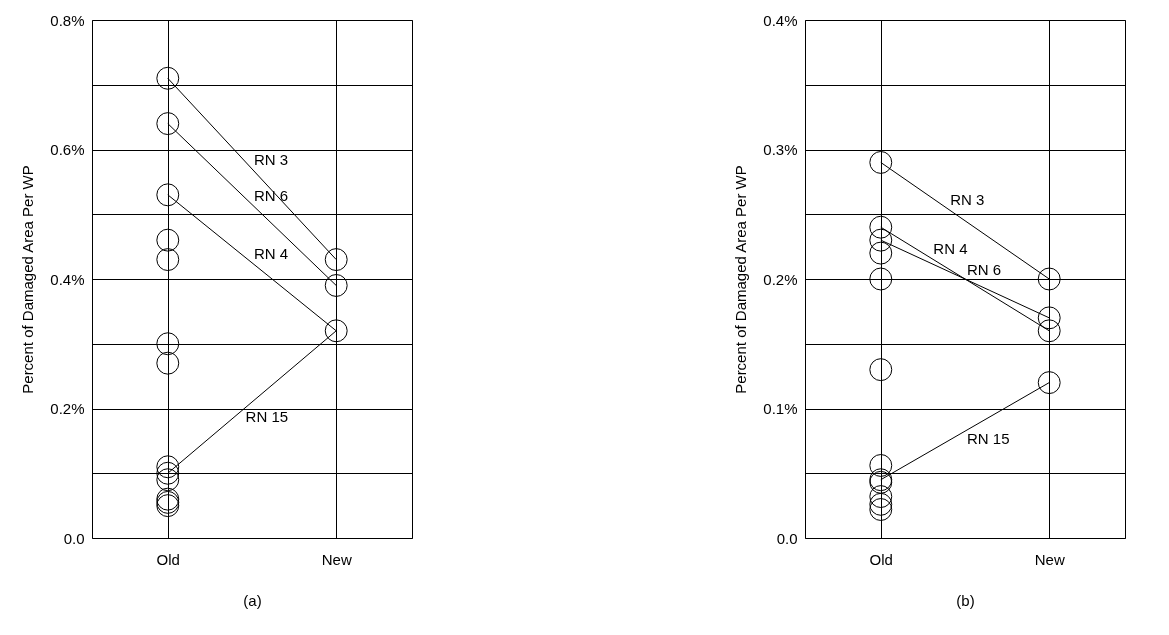  I want to click on y-tick-label: 0.1%, so click(780, 408).